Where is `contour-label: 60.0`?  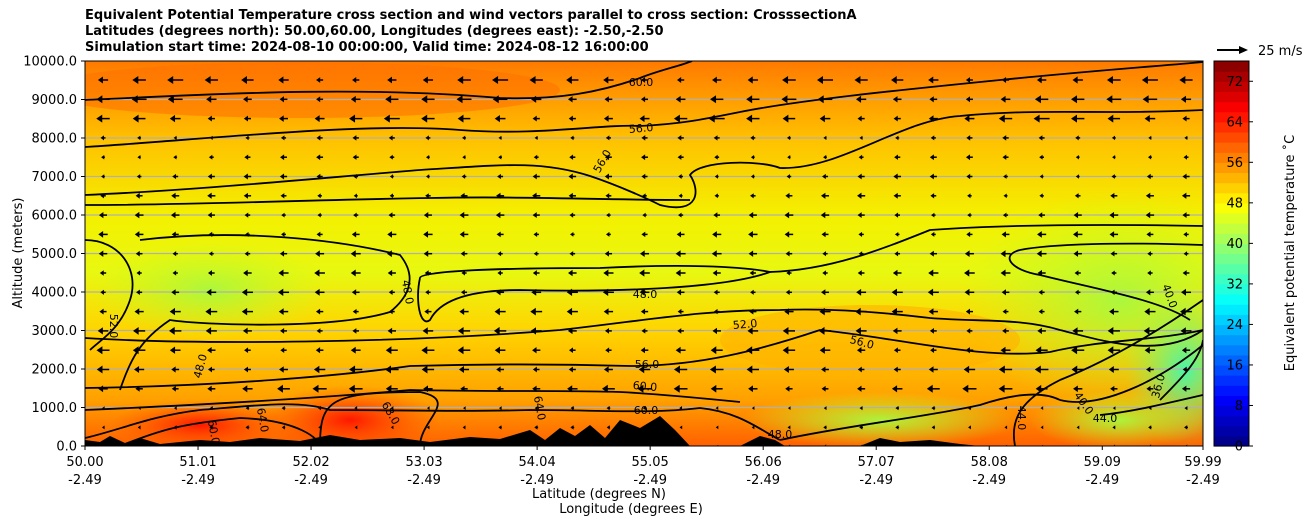
contour-label: 60.0 is located at coordinates (646, 410).